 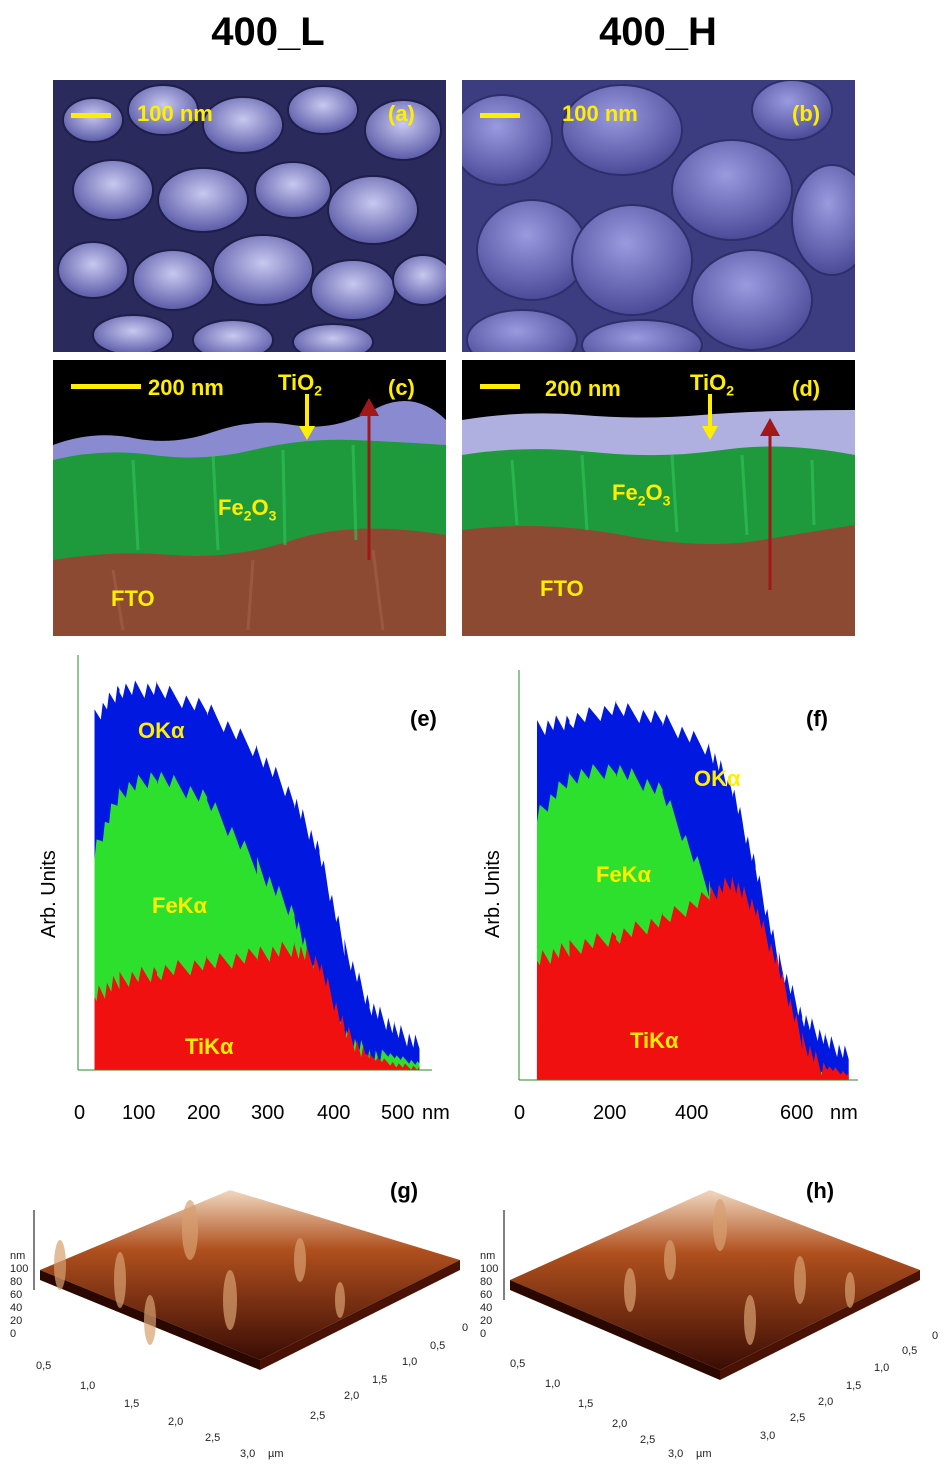 I want to click on sem-image-a: 100 nm (a), so click(x=249, y=216).